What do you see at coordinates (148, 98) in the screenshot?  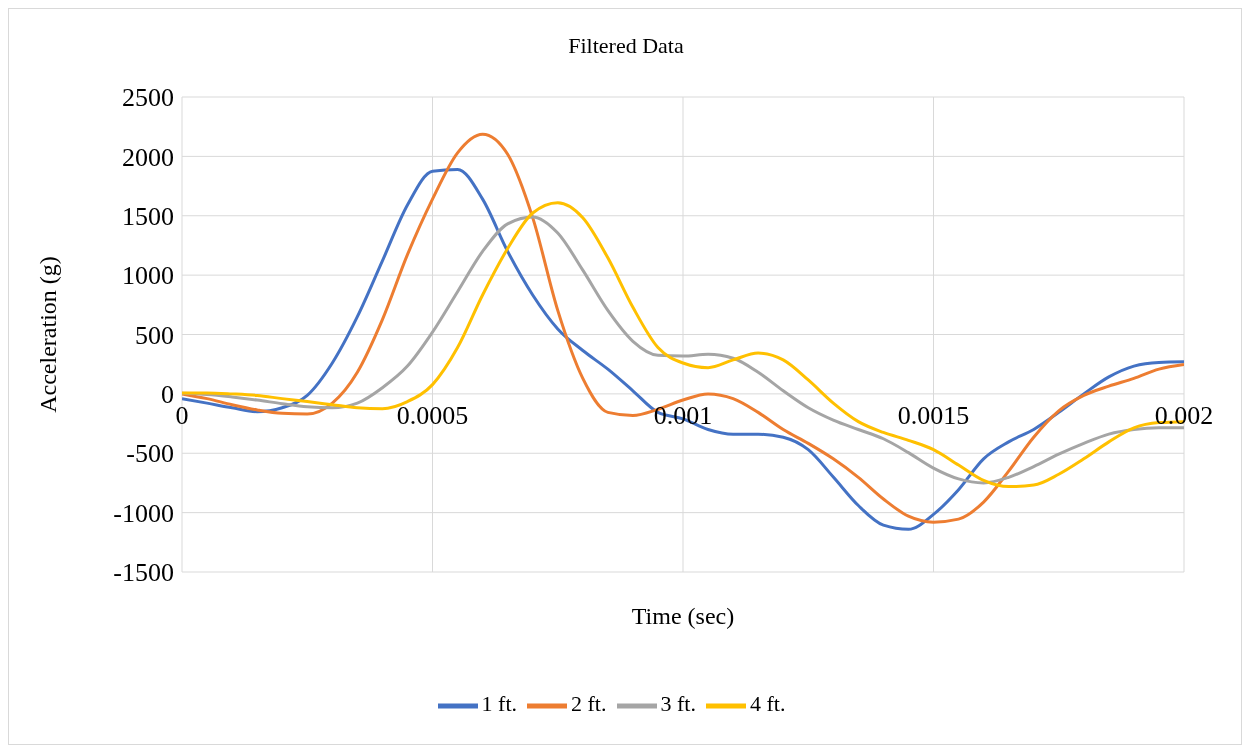 I see `y-tick-label: 2500` at bounding box center [148, 98].